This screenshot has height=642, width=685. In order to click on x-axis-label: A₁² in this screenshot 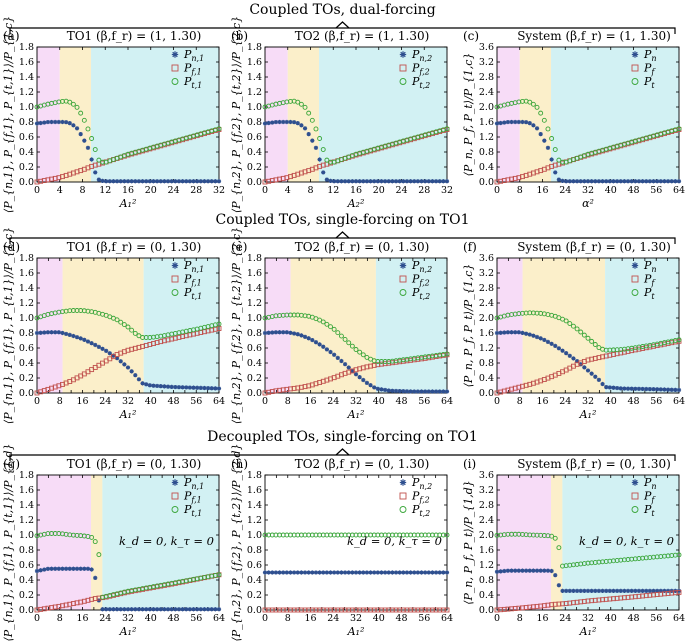, I will do `click(356, 631)`.